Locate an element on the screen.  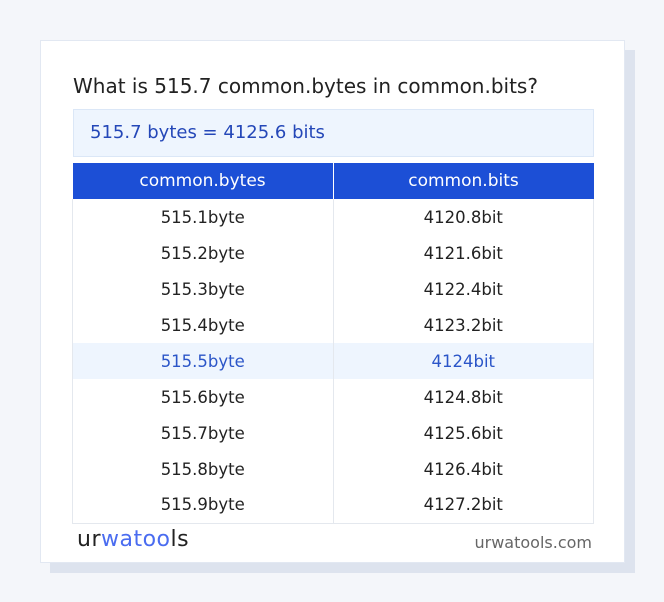
bytes-cell: 515.8byte is located at coordinates (203, 469).